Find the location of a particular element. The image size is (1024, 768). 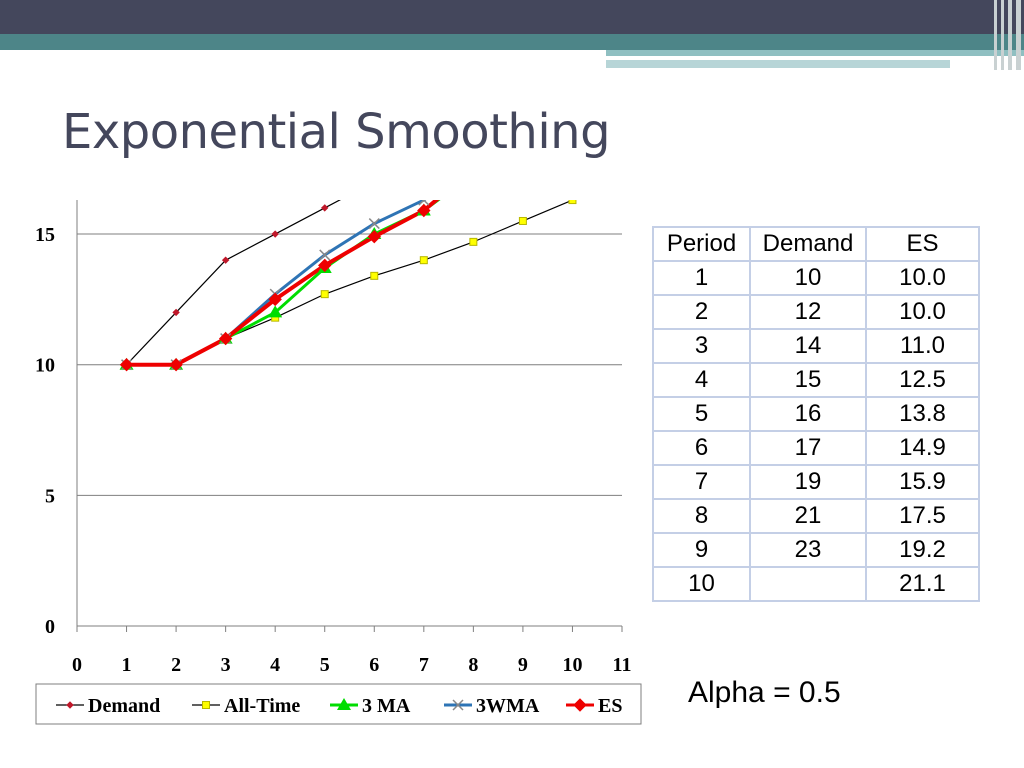

cell-es: 21.1 is located at coordinates (922, 584).